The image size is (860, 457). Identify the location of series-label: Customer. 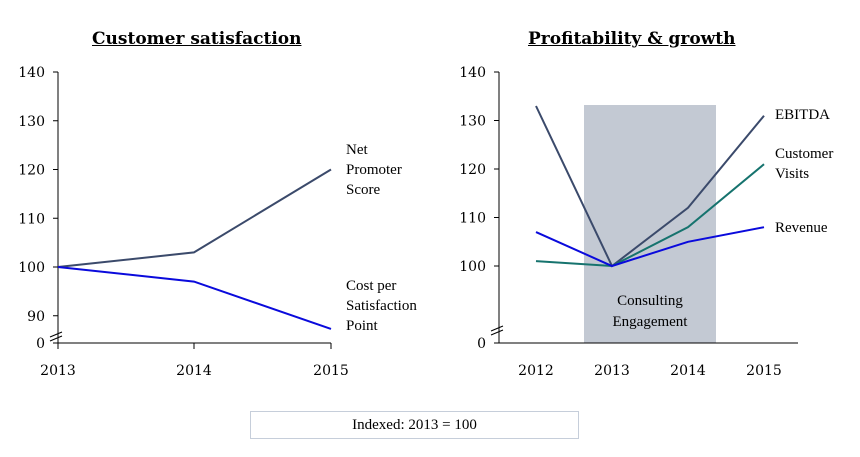
(804, 154).